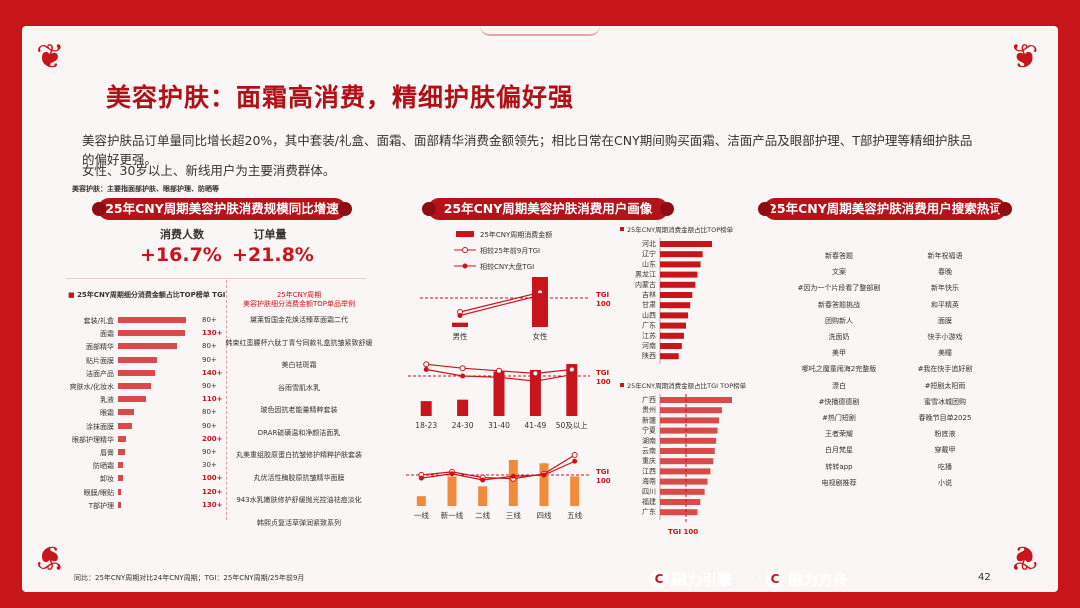 This screenshot has width=1080, height=608. Describe the element at coordinates (649, 481) in the screenshot. I see `province-label: 海南` at that location.